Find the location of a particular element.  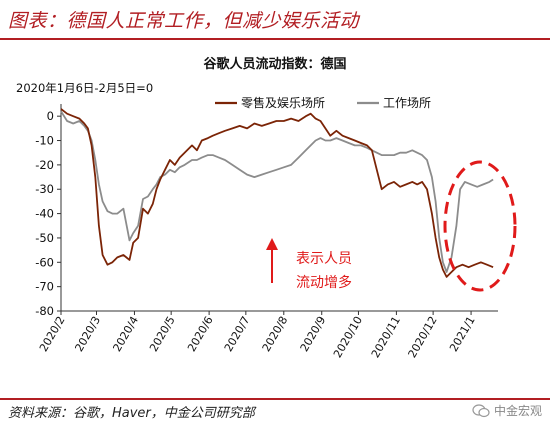

x-tick-label: 2021/1 is located at coordinates (462, 334).